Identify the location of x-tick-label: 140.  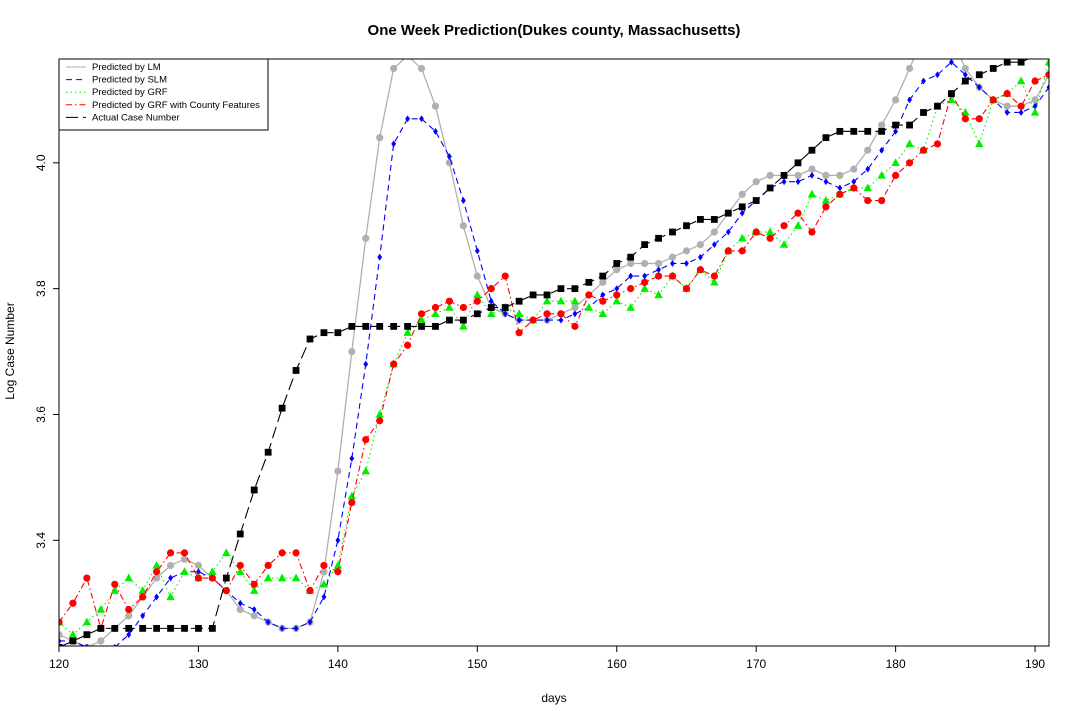
(338, 664).